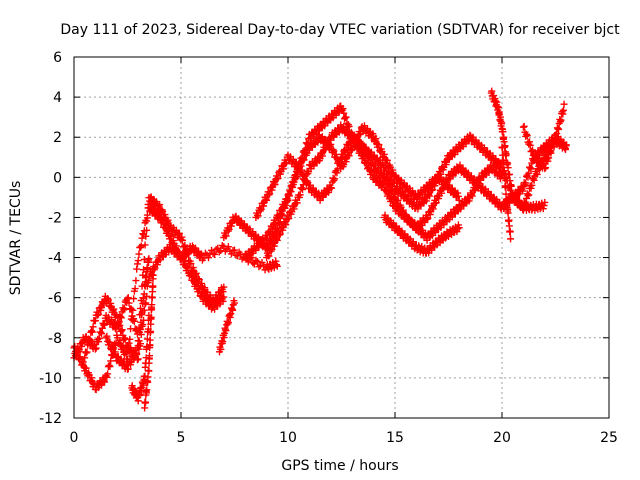 The image size is (640, 480). I want to click on y-tick-label: 2, so click(57, 138).